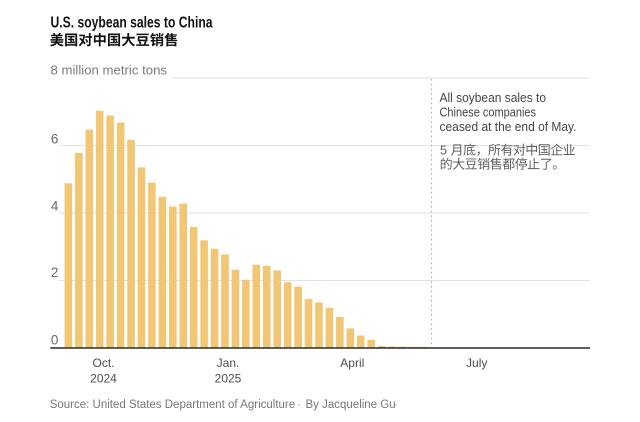  What do you see at coordinates (508, 126) in the screenshot?
I see `svg-text: ceased at the end of May.` at bounding box center [508, 126].